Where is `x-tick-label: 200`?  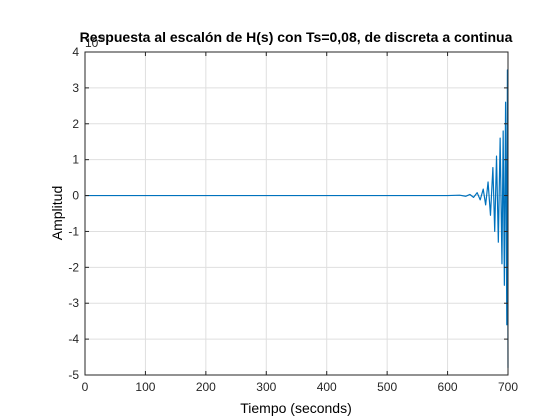 x-tick-label: 200 is located at coordinates (206, 387).